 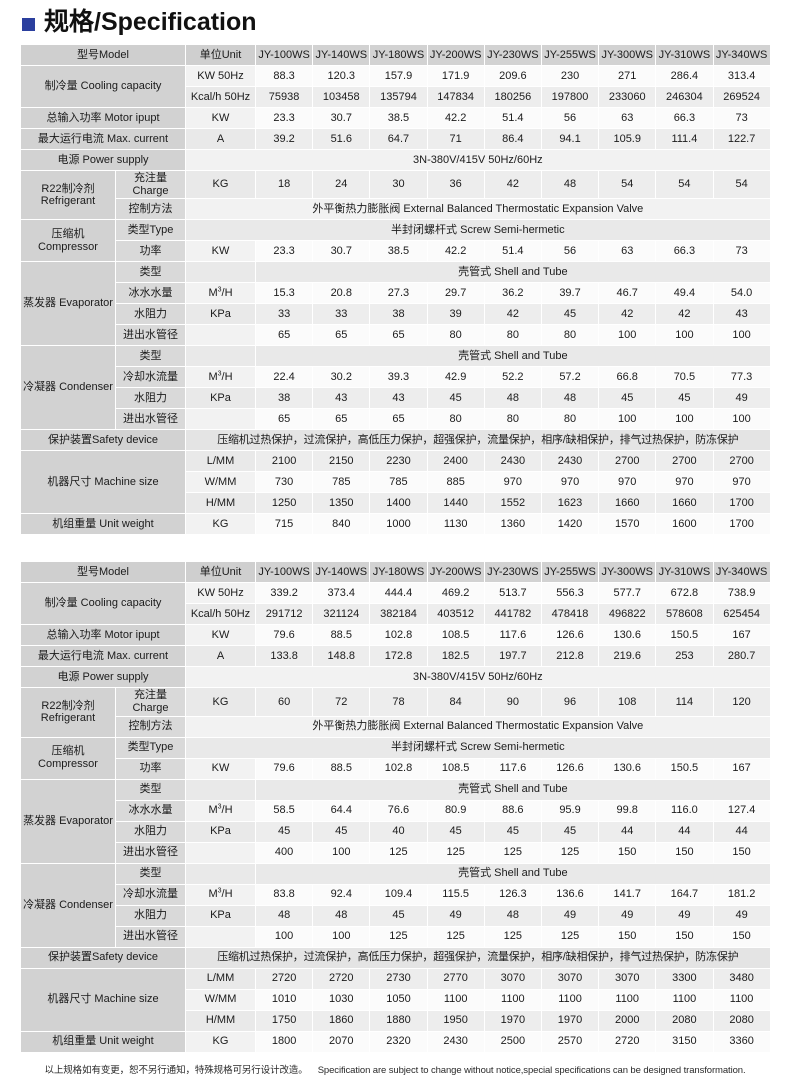 I want to click on unit-kw-50hz: KW 50Hz, so click(x=220, y=593).